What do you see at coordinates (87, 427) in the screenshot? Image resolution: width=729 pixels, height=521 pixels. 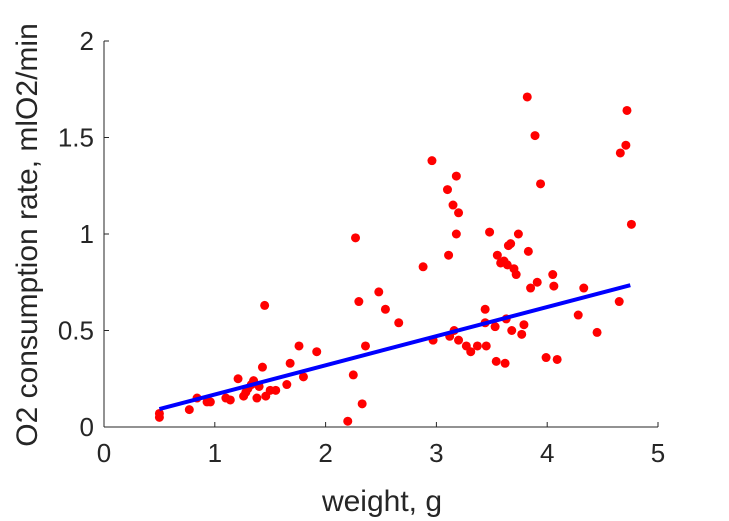 I see `y-tick-label: 0` at bounding box center [87, 427].